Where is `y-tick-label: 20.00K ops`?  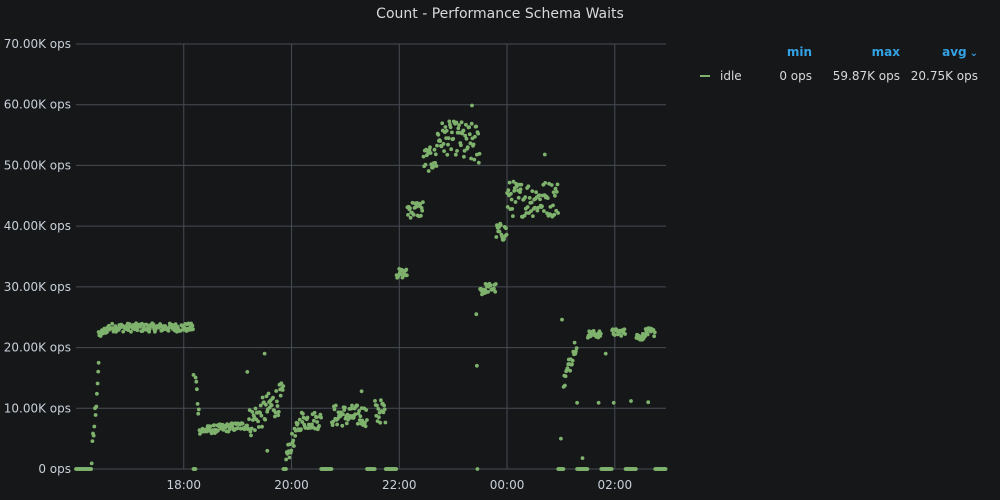
y-tick-label: 20.00K ops is located at coordinates (37, 348).